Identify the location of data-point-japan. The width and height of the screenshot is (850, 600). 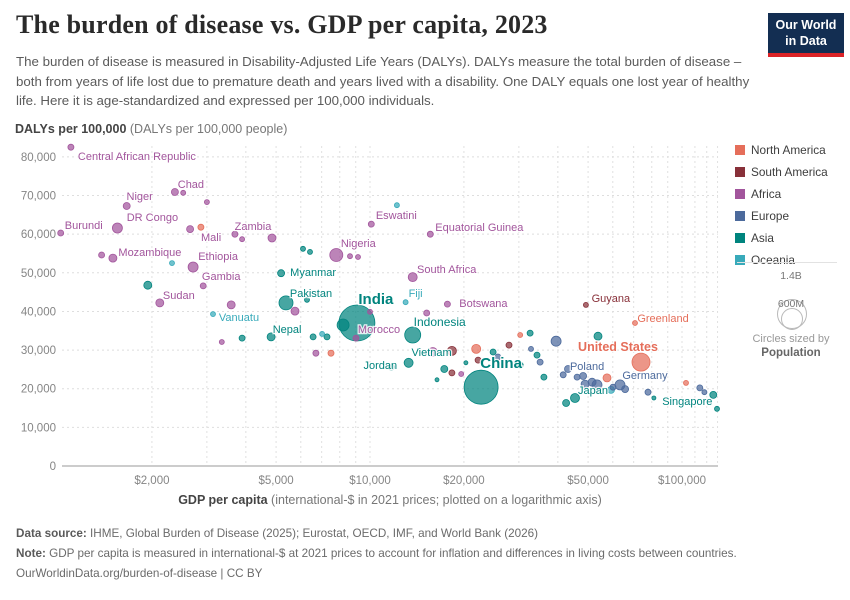
(575, 398).